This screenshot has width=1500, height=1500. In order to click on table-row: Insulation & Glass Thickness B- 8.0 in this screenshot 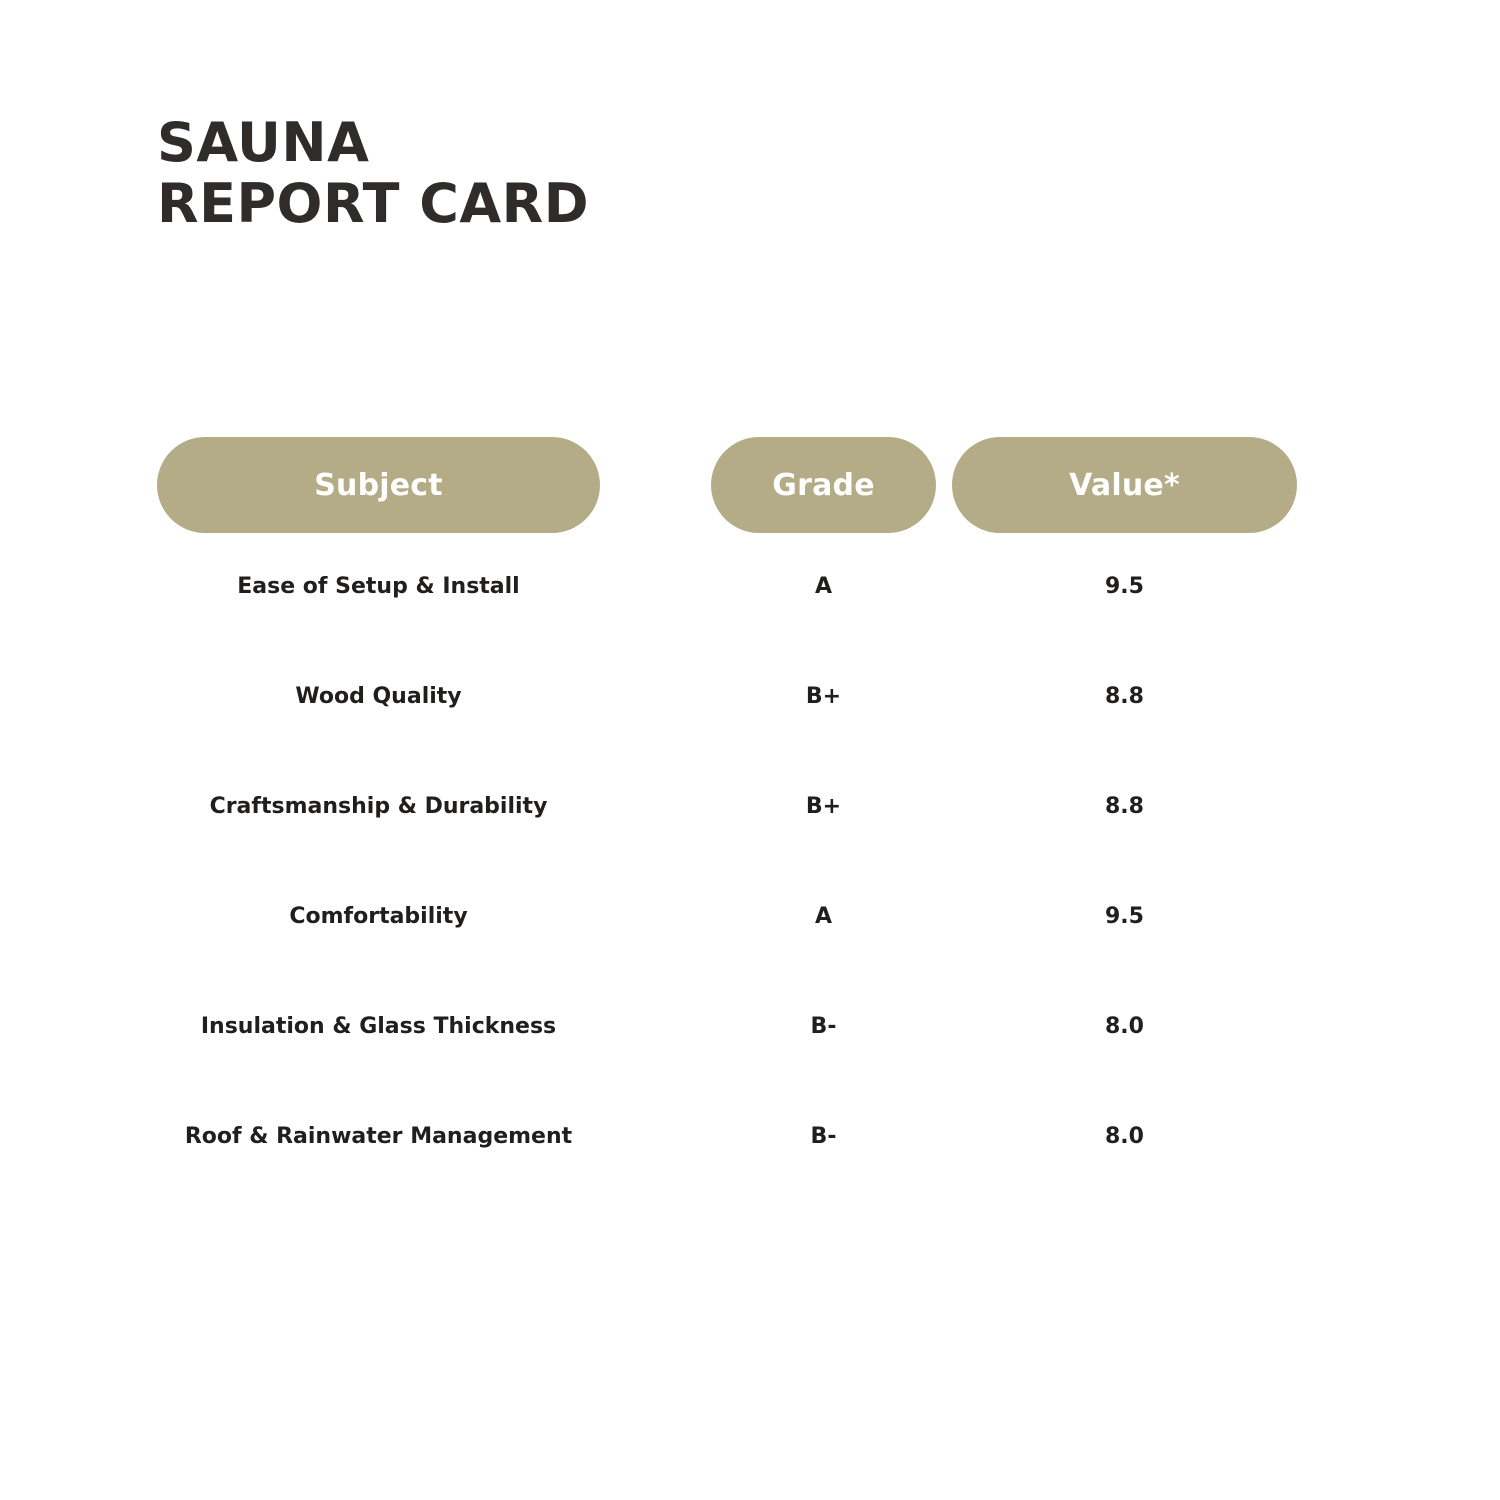, I will do `click(727, 1066)`.